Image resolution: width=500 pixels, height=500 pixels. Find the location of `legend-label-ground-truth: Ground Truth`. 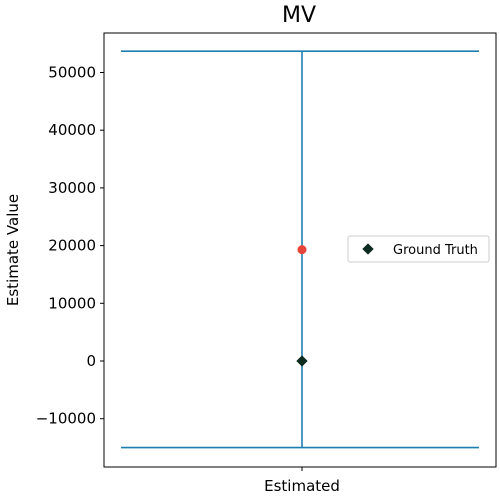

legend-label-ground-truth: Ground Truth is located at coordinates (435, 250).